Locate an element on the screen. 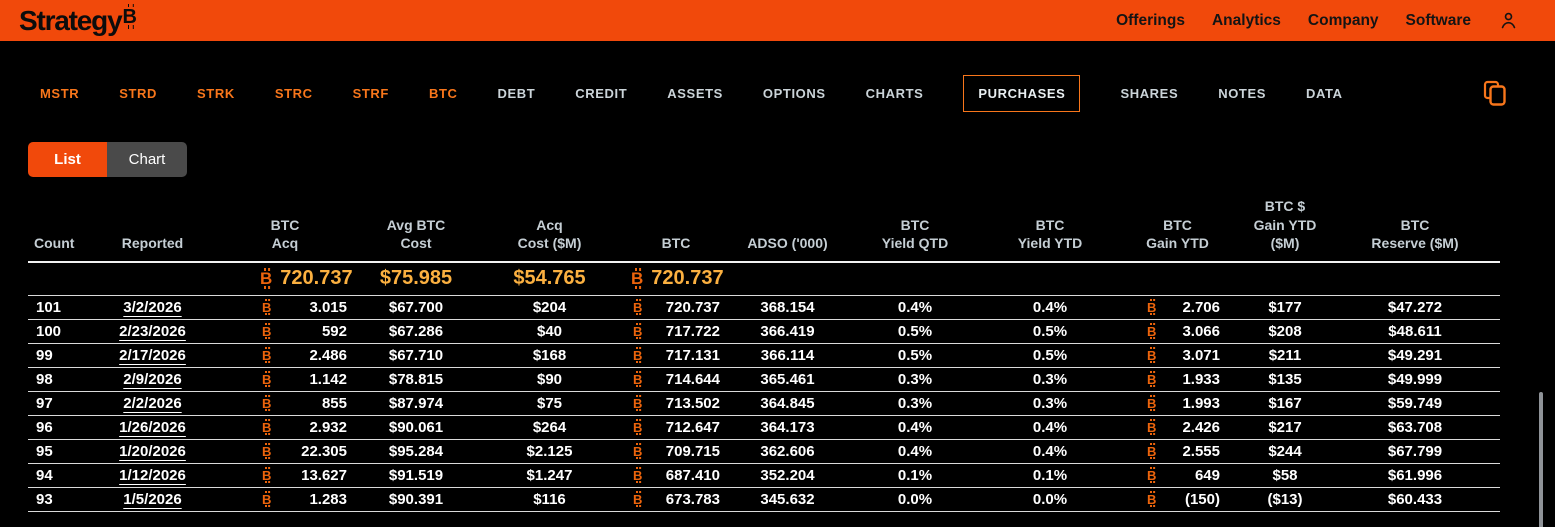  vertical-scrollbar is located at coordinates (1541, 459).